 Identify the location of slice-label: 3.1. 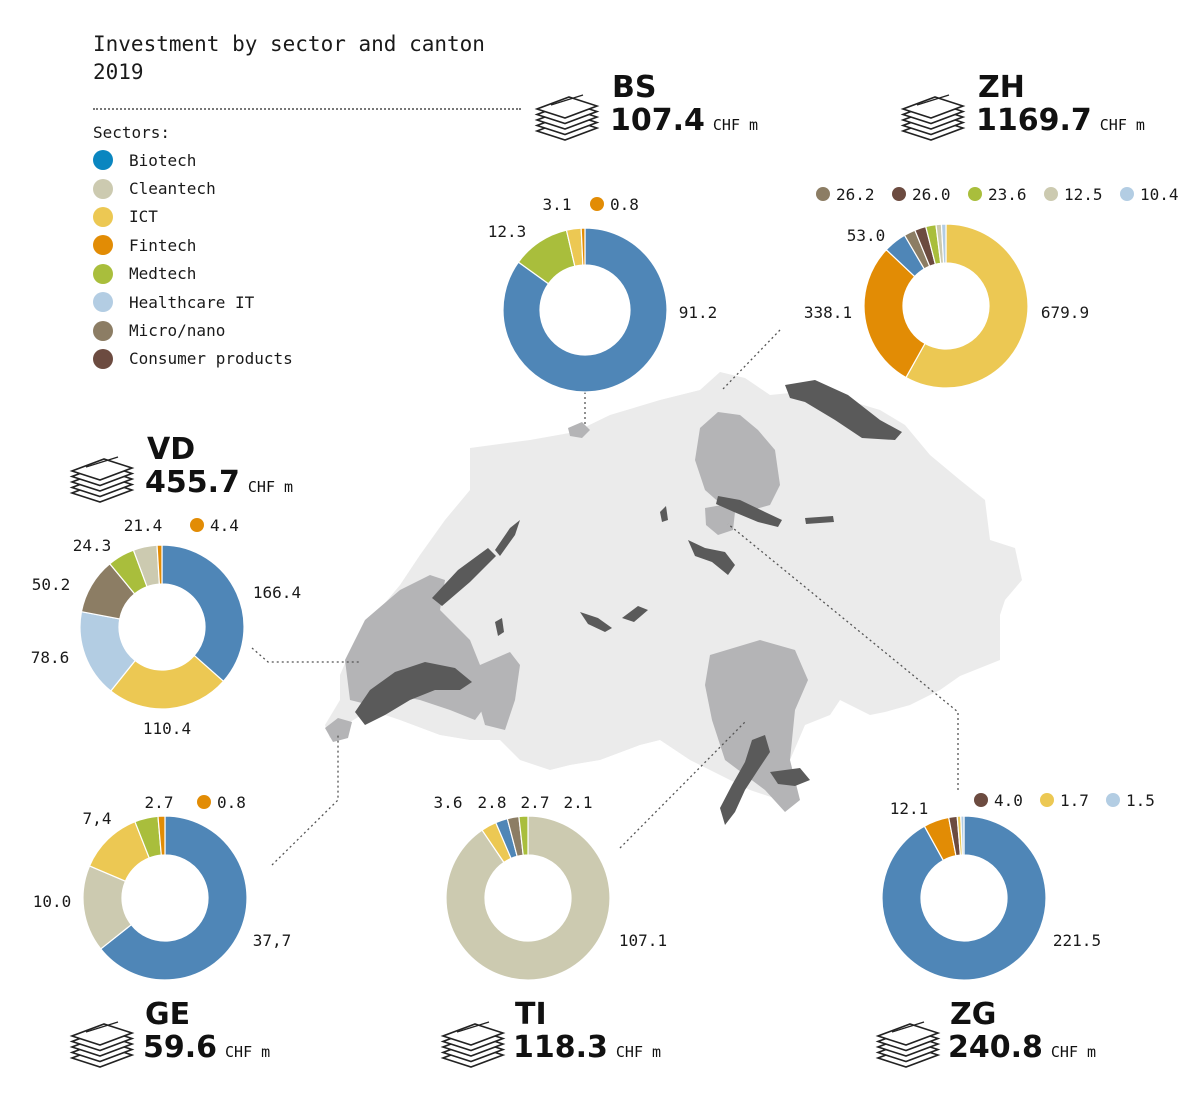
(557, 204).